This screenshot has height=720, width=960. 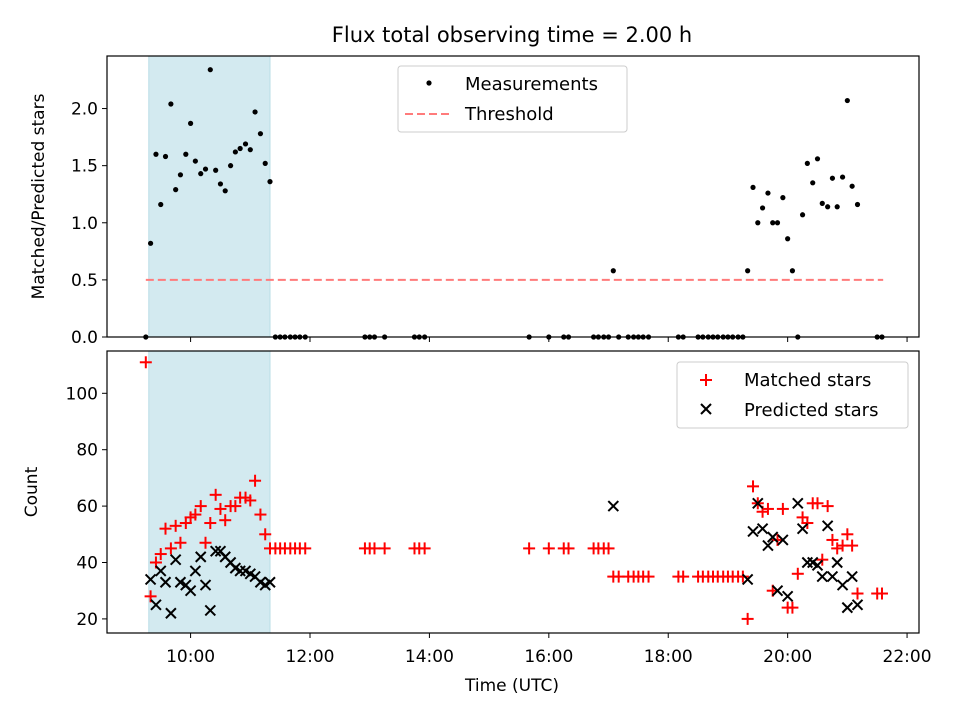 What do you see at coordinates (706, 380) in the screenshot?
I see `legend-matched-marker` at bounding box center [706, 380].